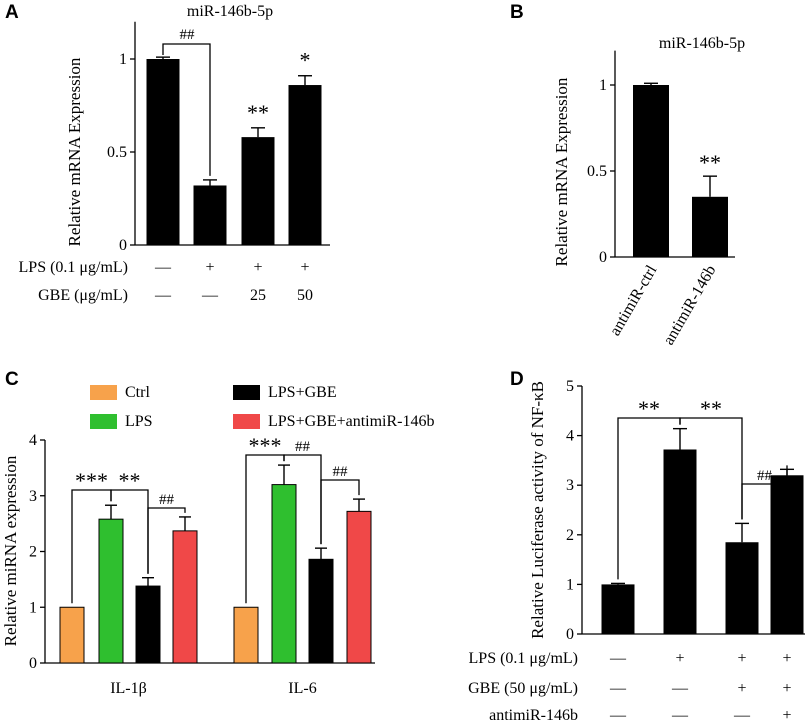 The width and height of the screenshot is (809, 724). What do you see at coordinates (302, 688) in the screenshot?
I see `x-tick-label: IL-6` at bounding box center [302, 688].